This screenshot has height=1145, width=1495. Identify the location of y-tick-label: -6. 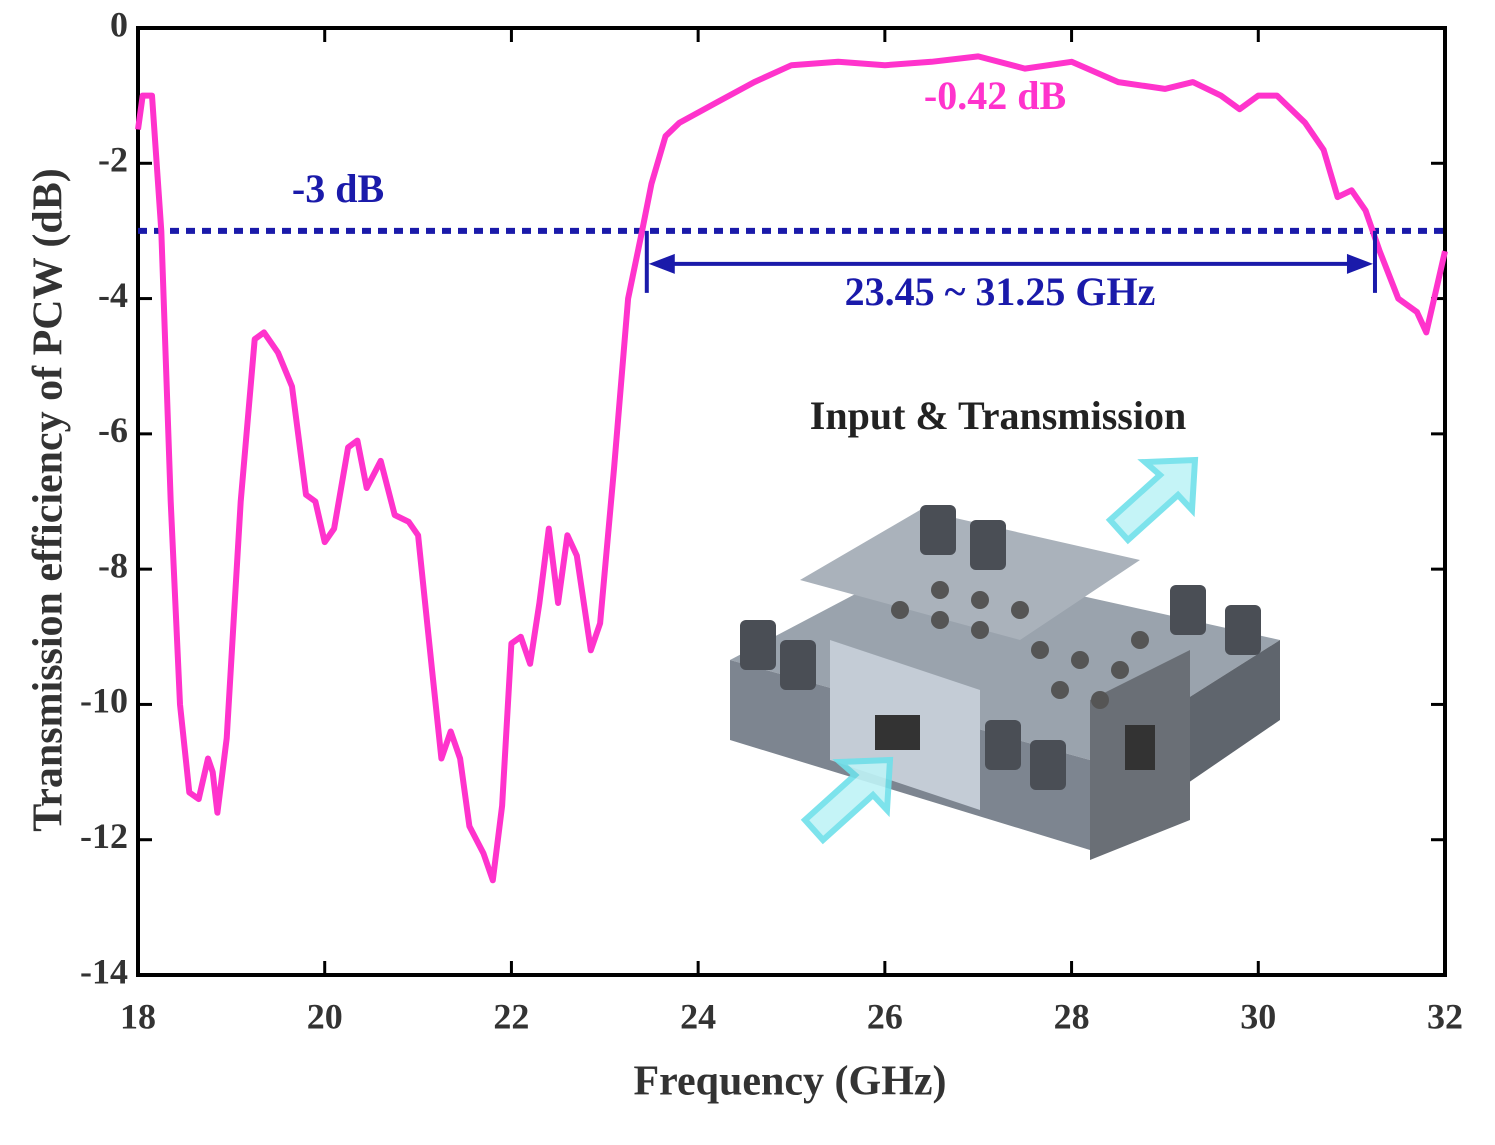
(113, 430).